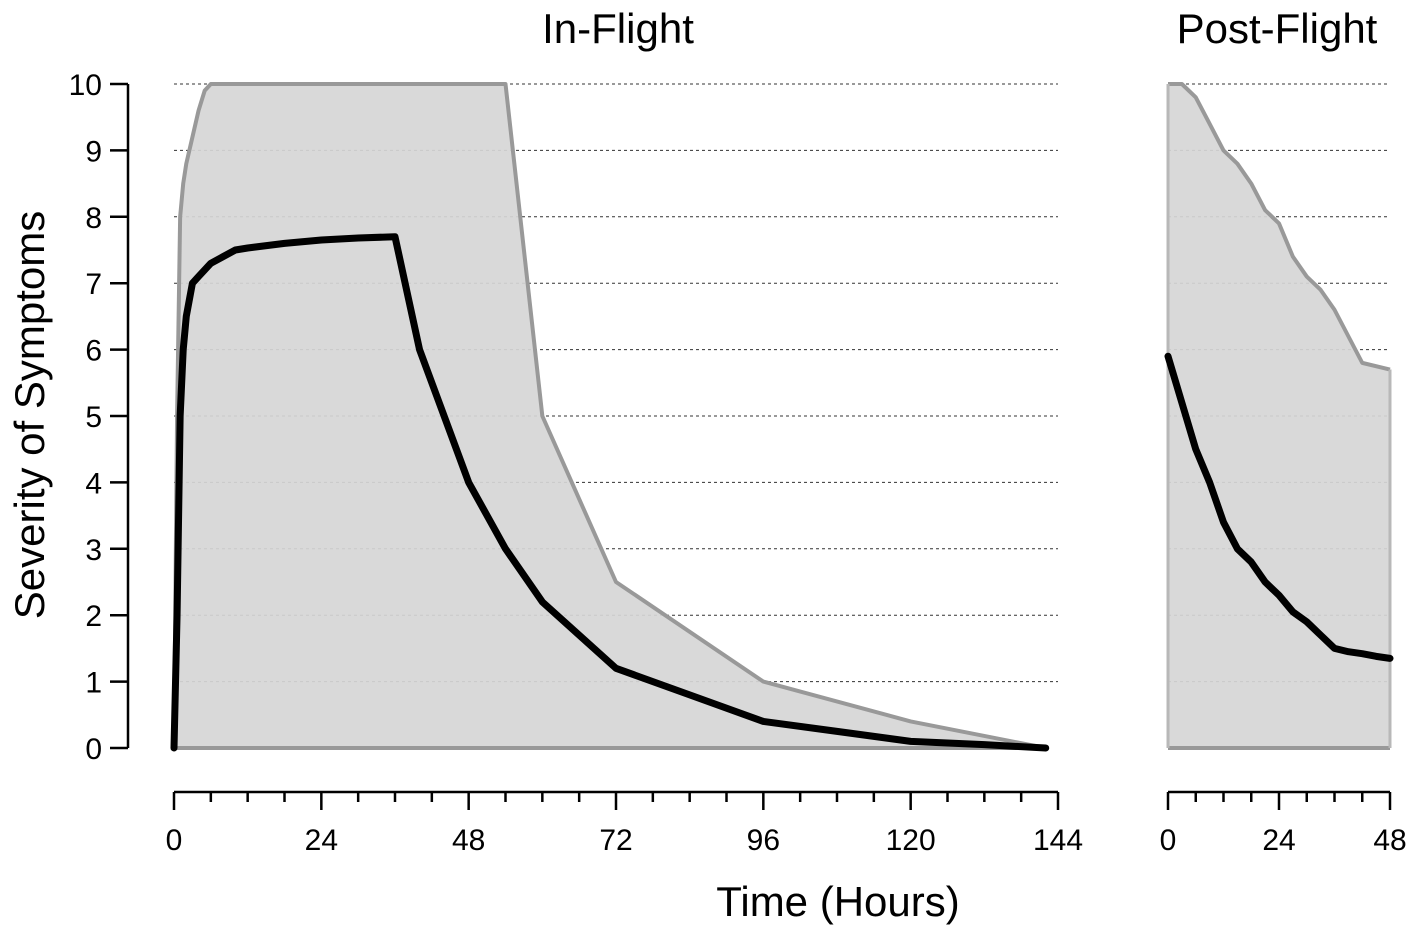 The height and width of the screenshot is (934, 1417). What do you see at coordinates (93, 749) in the screenshot?
I see `y-tick-label: 0` at bounding box center [93, 749].